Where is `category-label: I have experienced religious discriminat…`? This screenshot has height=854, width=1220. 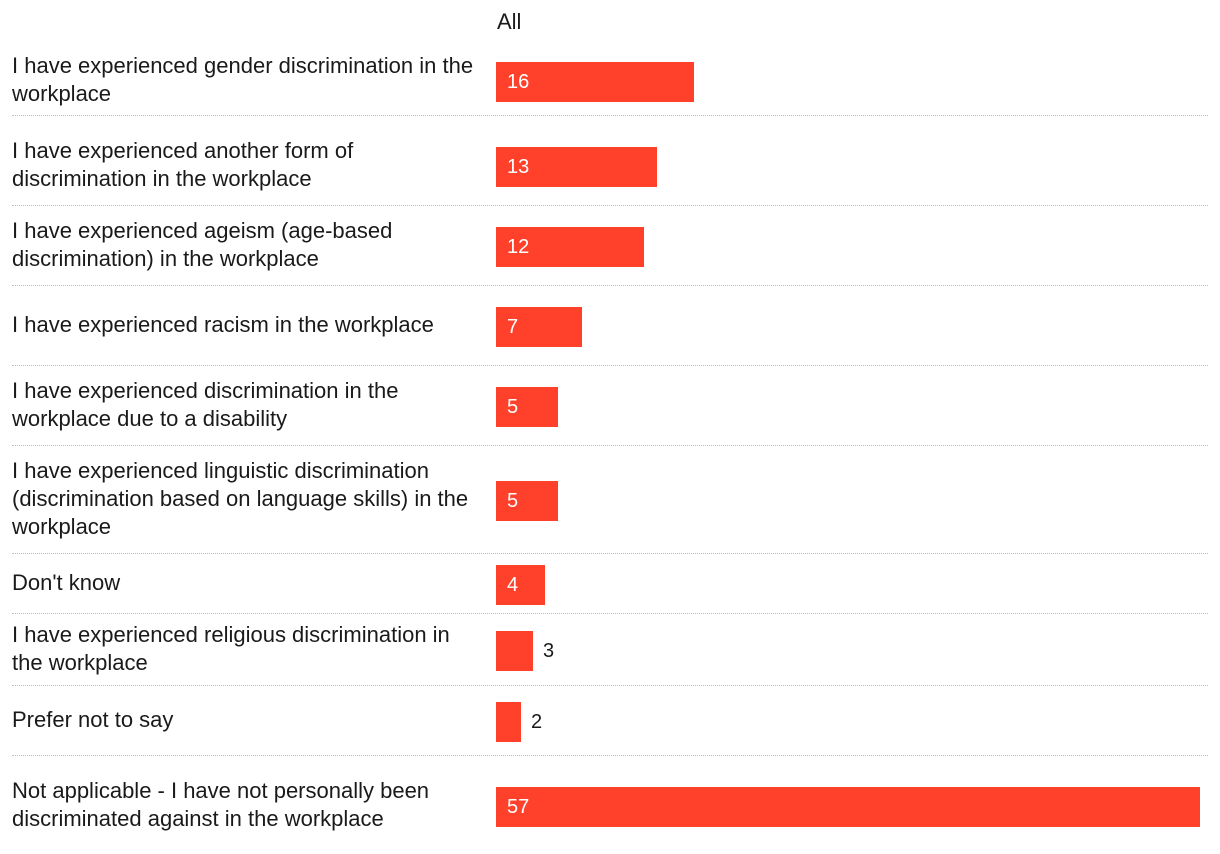 category-label: I have experienced religious discriminat… is located at coordinates (231, 648).